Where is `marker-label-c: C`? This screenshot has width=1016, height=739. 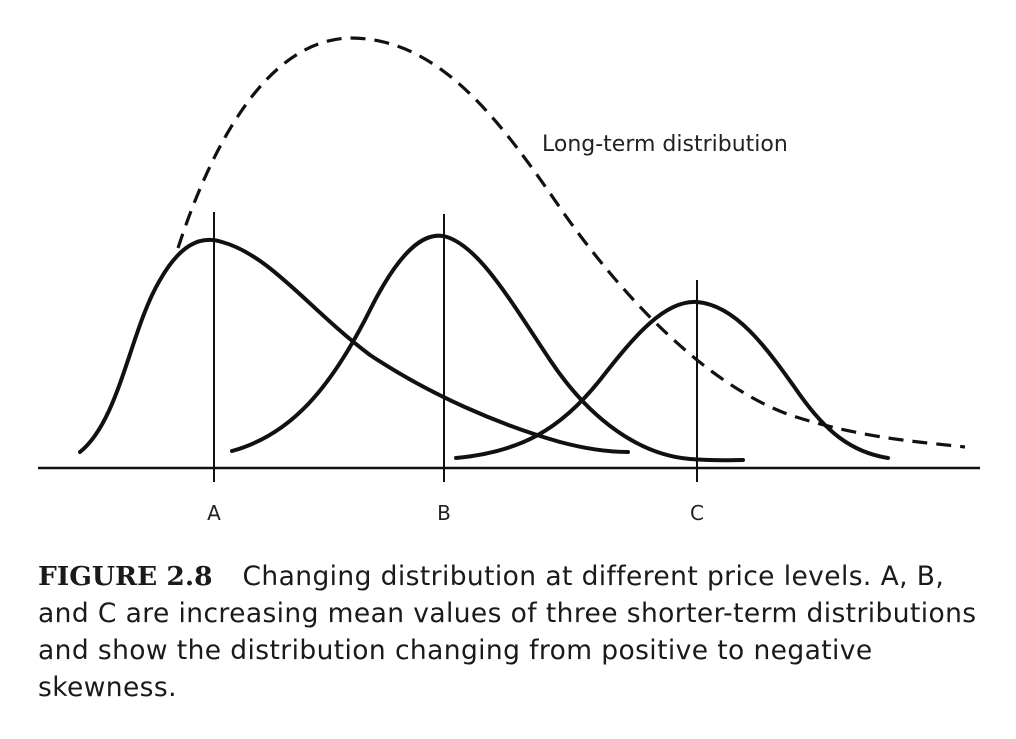 marker-label-c: C is located at coordinates (697, 513).